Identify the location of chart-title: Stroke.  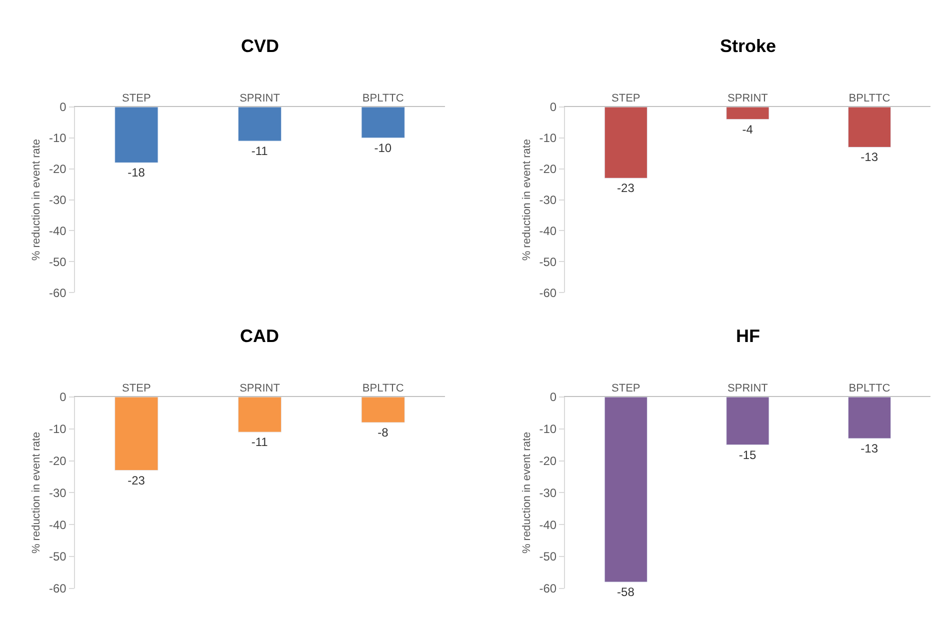
(748, 46).